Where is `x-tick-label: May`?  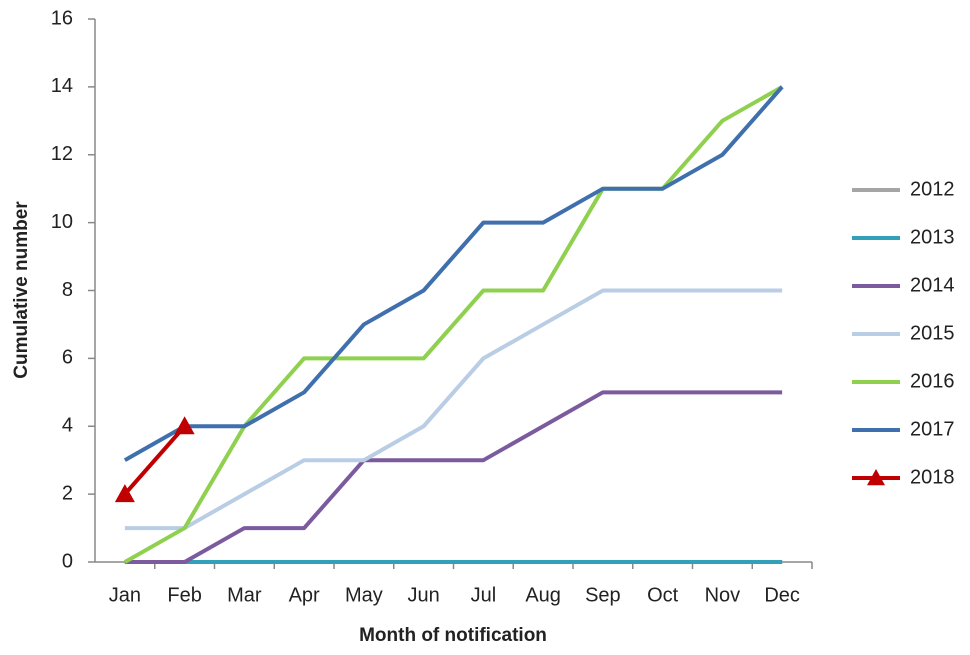 x-tick-label: May is located at coordinates (364, 595).